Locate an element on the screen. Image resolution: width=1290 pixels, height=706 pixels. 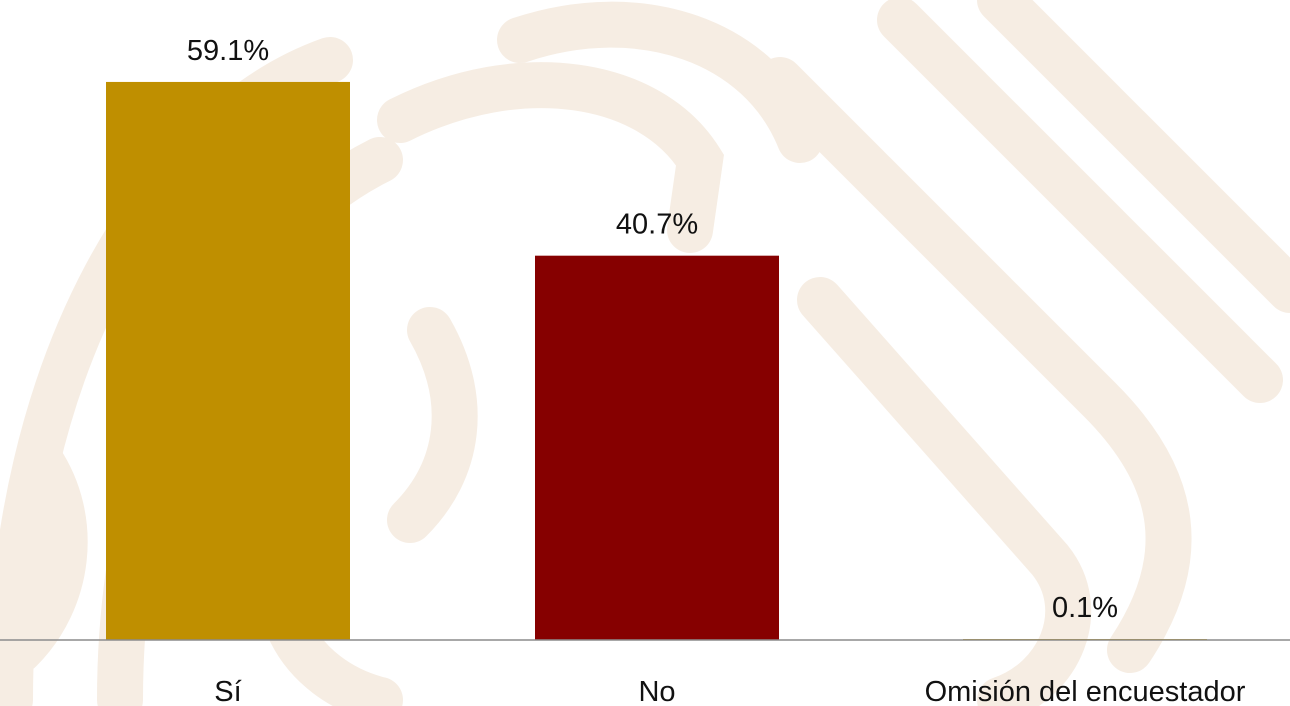
category-label-1: No is located at coordinates (656, 691).